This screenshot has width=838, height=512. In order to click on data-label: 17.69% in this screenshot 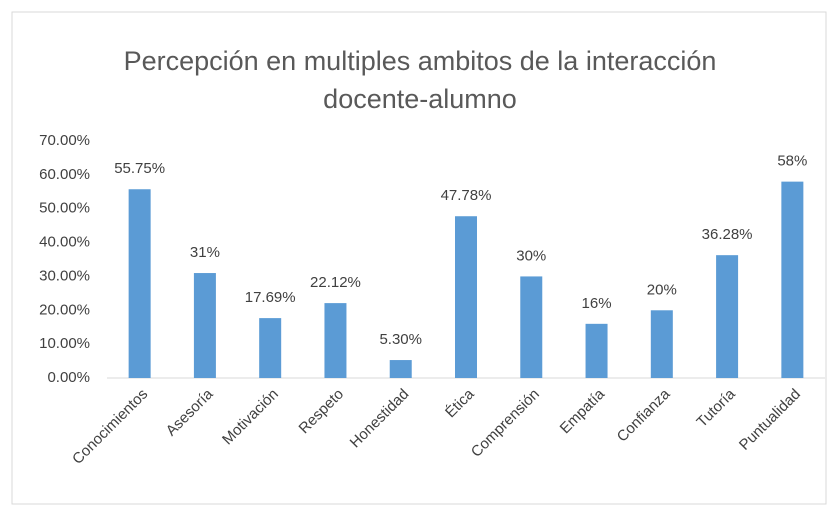, I will do `click(270, 297)`.